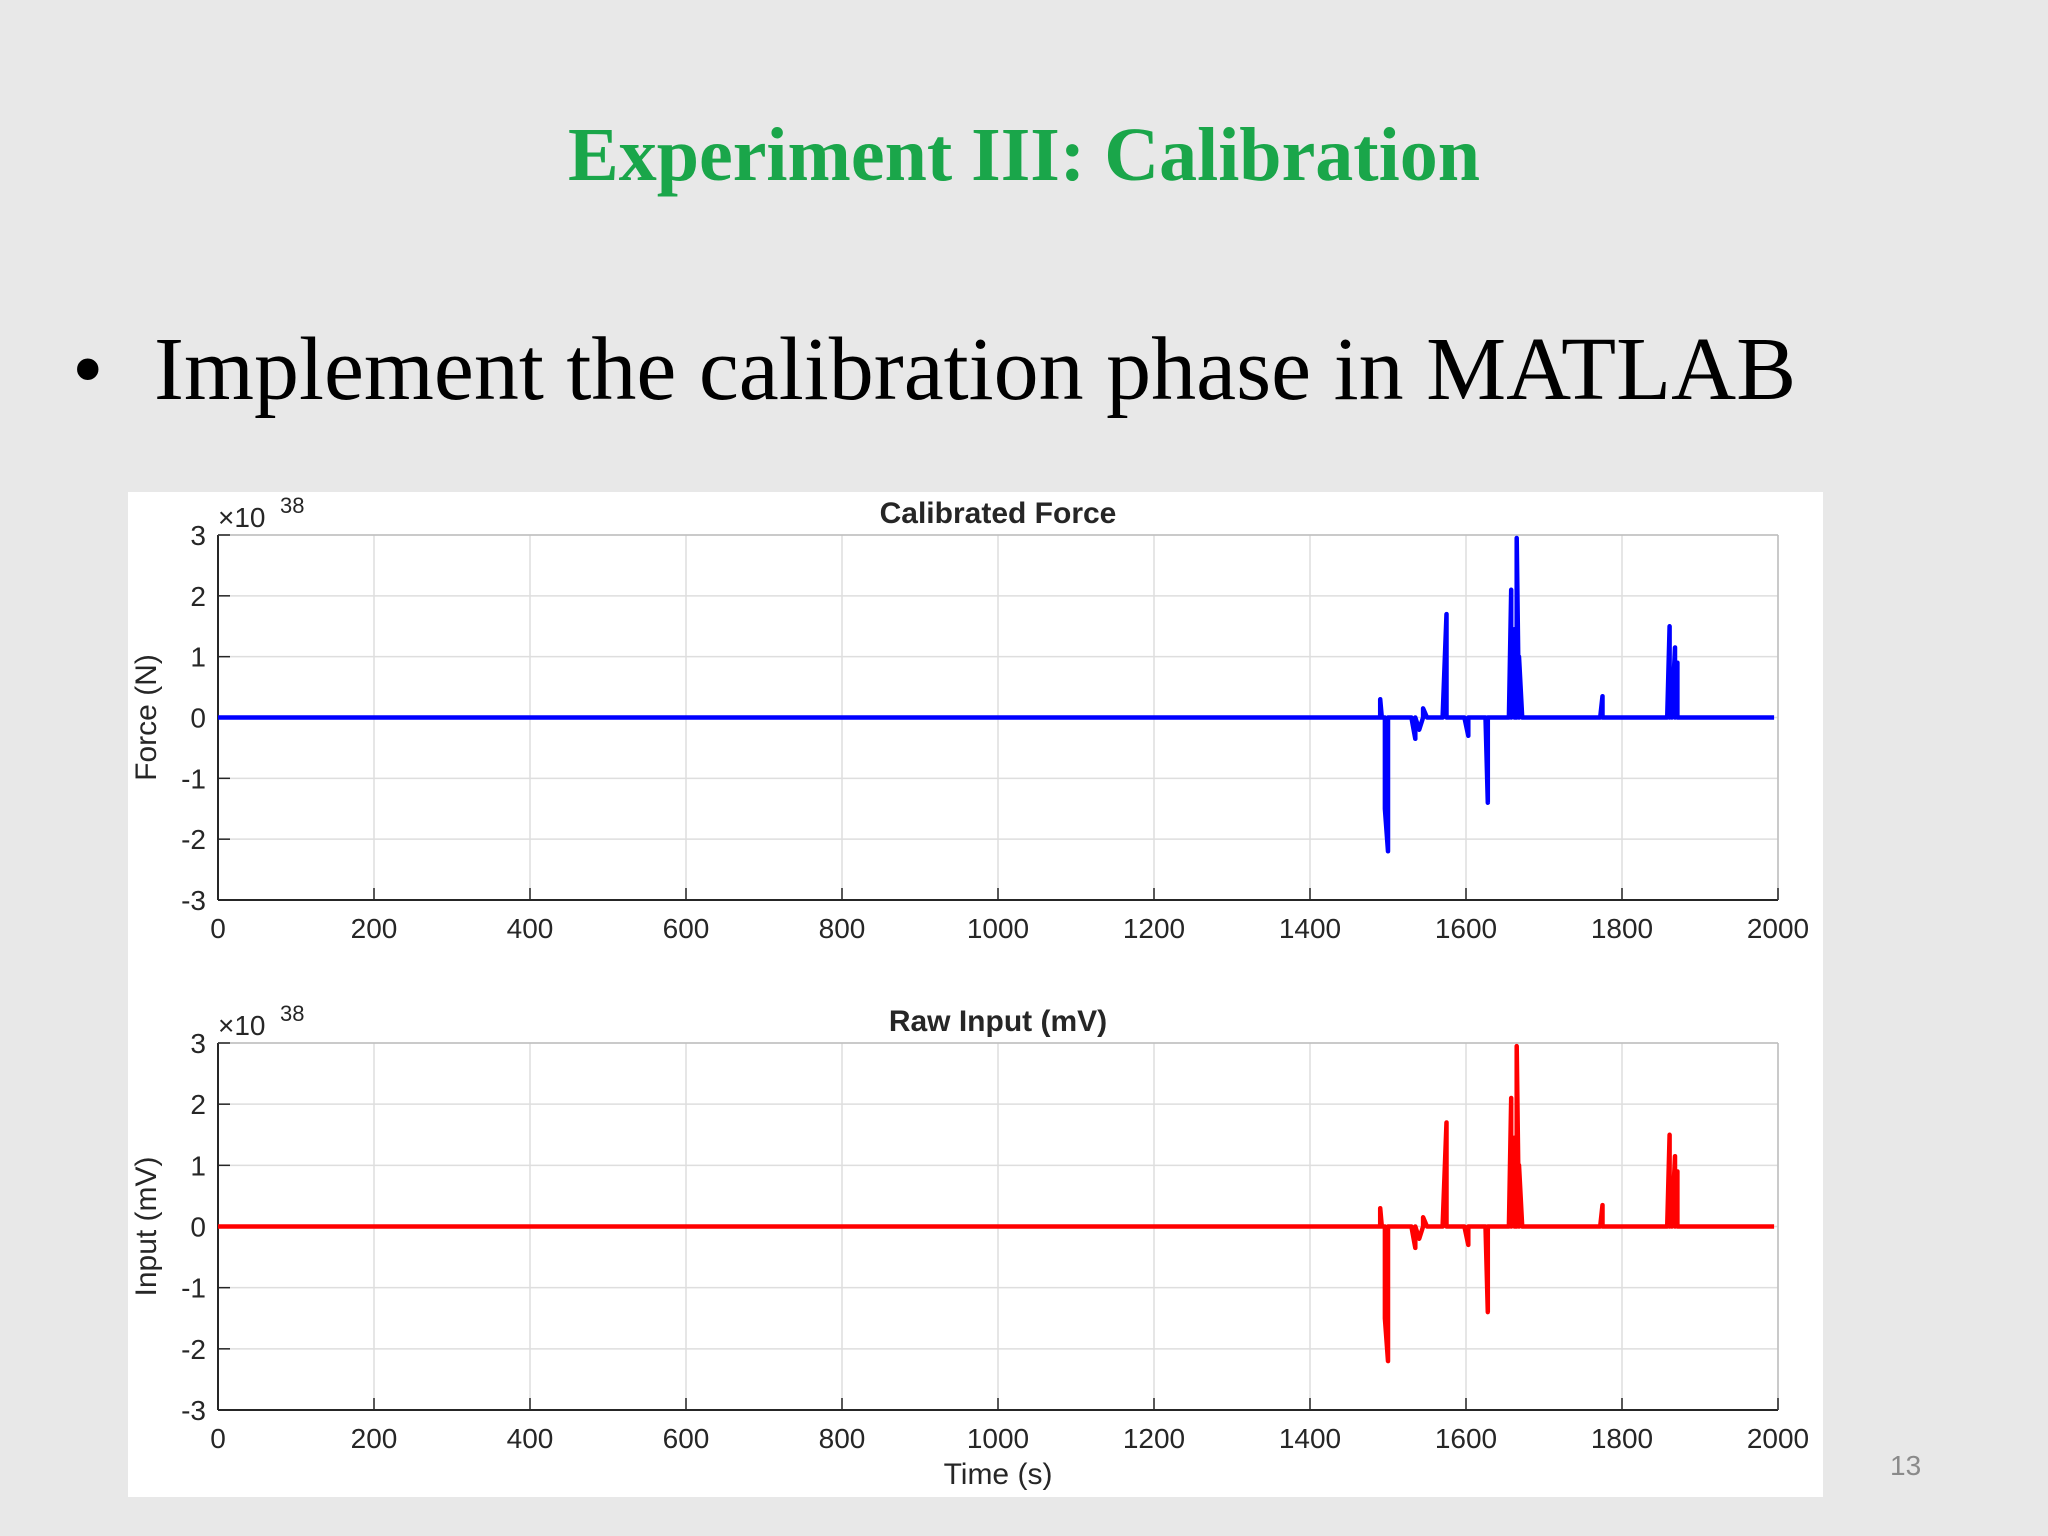 This screenshot has width=2048, height=1536. Describe the element at coordinates (1906, 1465) in the screenshot. I see `slide-number: 13` at that location.